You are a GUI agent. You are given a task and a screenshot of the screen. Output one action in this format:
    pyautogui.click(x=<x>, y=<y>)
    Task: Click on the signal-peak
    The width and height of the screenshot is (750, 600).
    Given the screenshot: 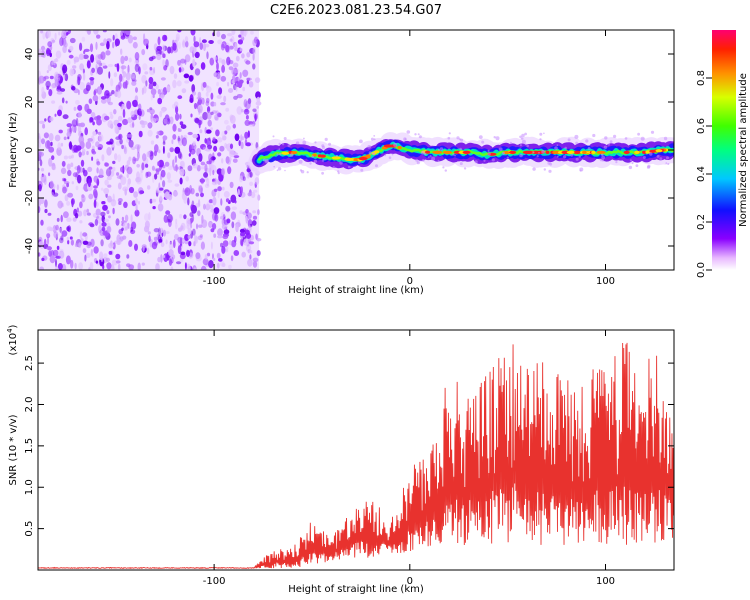 What is the action you would take?
    pyautogui.click(x=437, y=152)
    